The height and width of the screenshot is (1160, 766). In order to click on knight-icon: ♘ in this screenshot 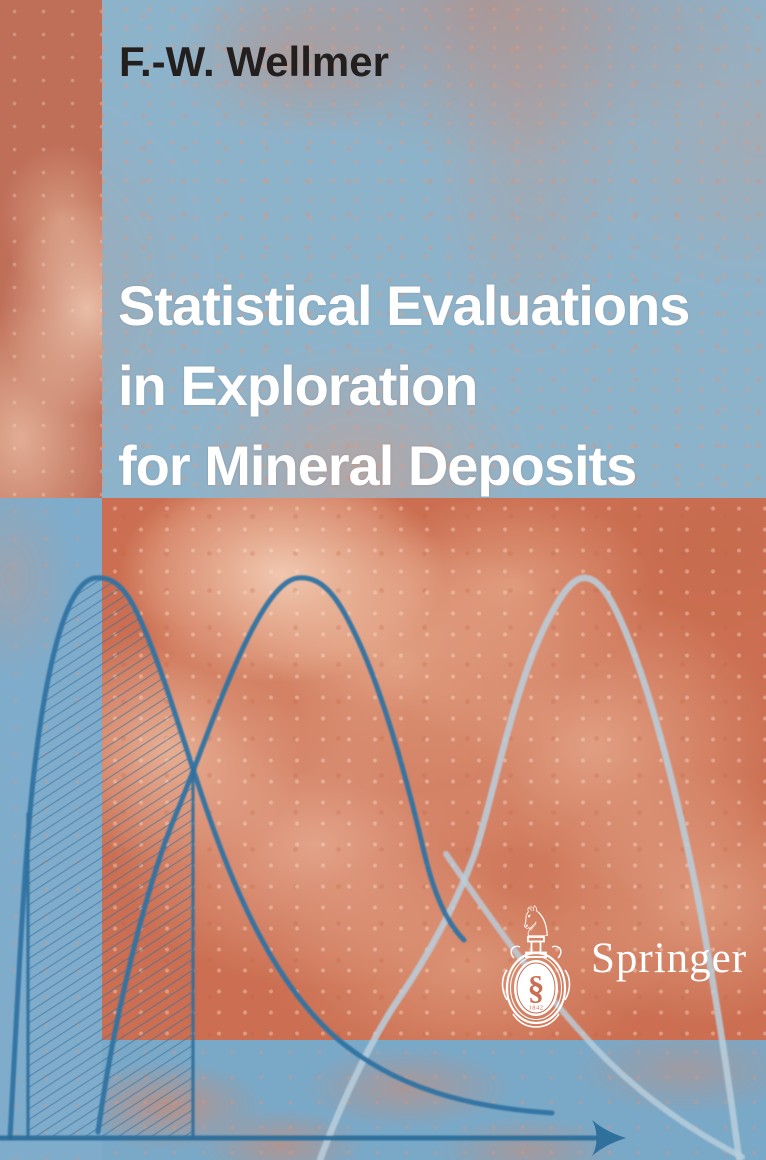, I will do `click(536, 921)`.